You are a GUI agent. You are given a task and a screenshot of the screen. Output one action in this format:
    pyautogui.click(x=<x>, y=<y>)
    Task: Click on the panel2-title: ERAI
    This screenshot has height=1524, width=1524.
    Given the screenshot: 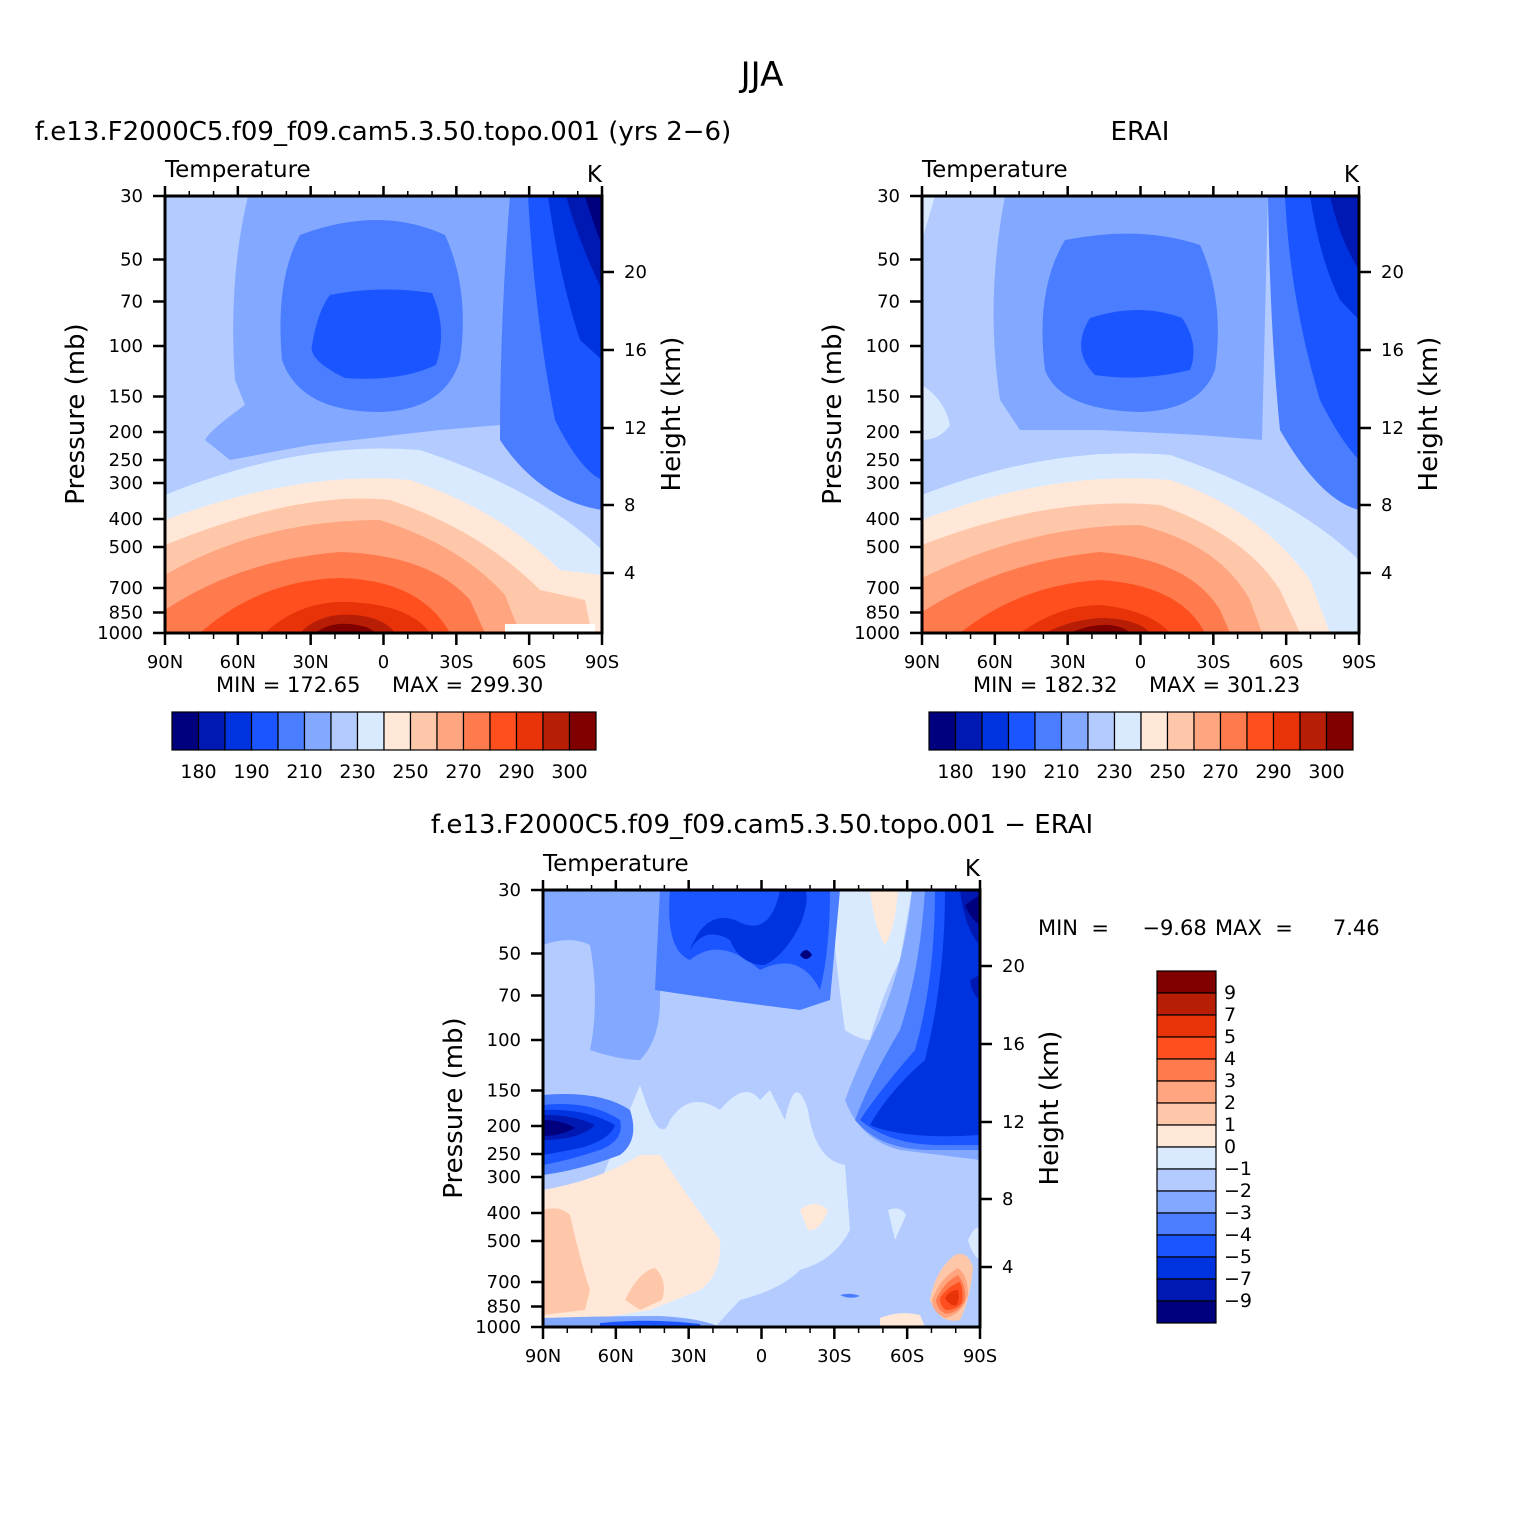 What is the action you would take?
    pyautogui.click(x=1140, y=132)
    